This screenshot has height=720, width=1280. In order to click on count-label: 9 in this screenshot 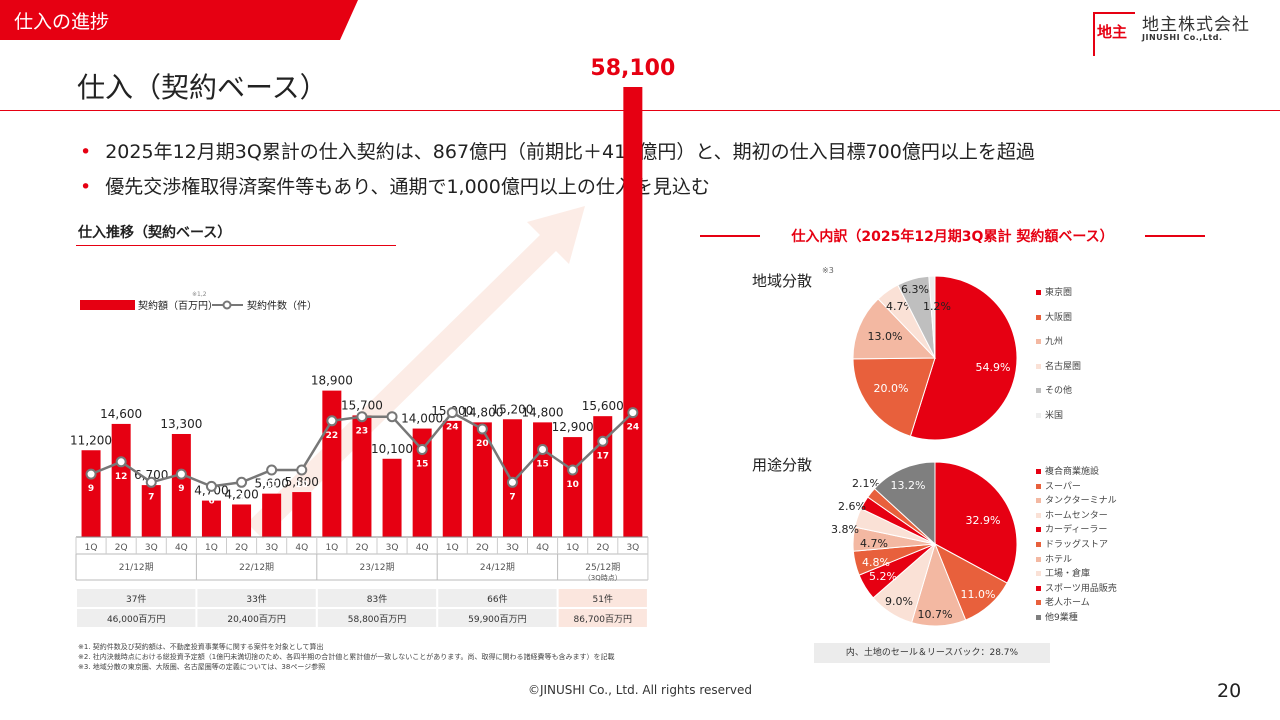, I will do `click(181, 489)`.